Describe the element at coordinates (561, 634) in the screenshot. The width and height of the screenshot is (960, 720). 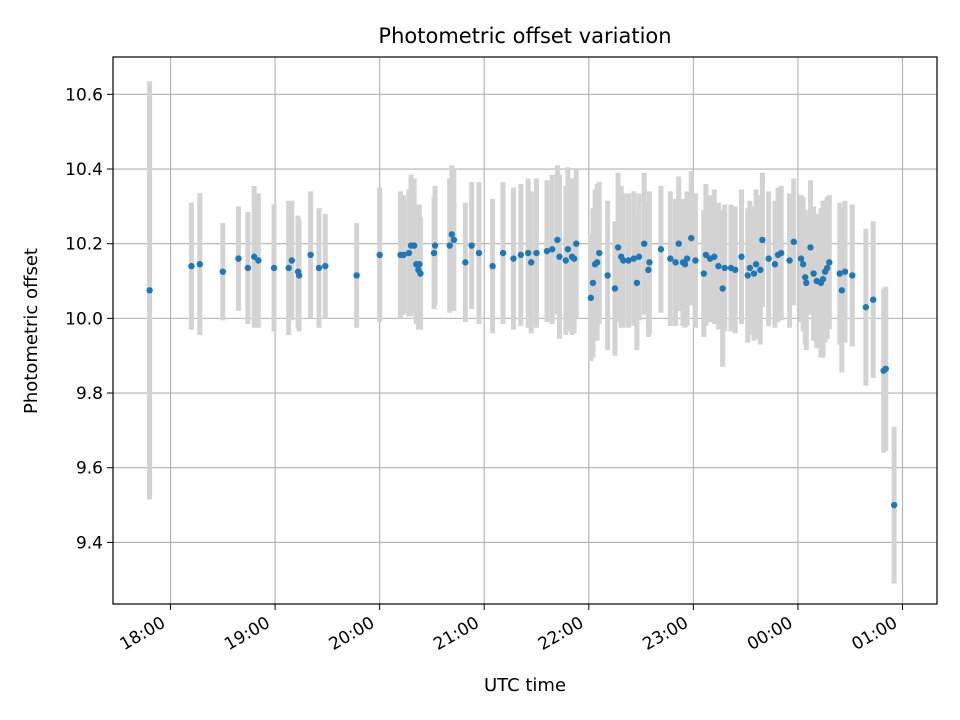
I see `x-tick-label: 22:00` at that location.